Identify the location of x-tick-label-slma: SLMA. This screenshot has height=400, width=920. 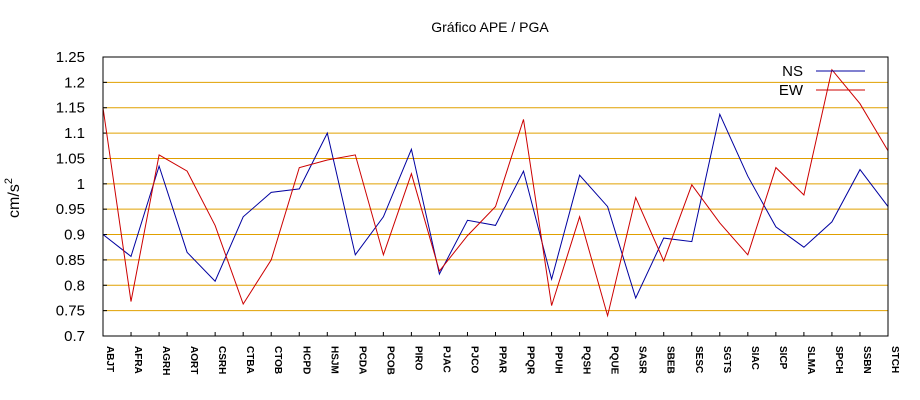
(810, 360).